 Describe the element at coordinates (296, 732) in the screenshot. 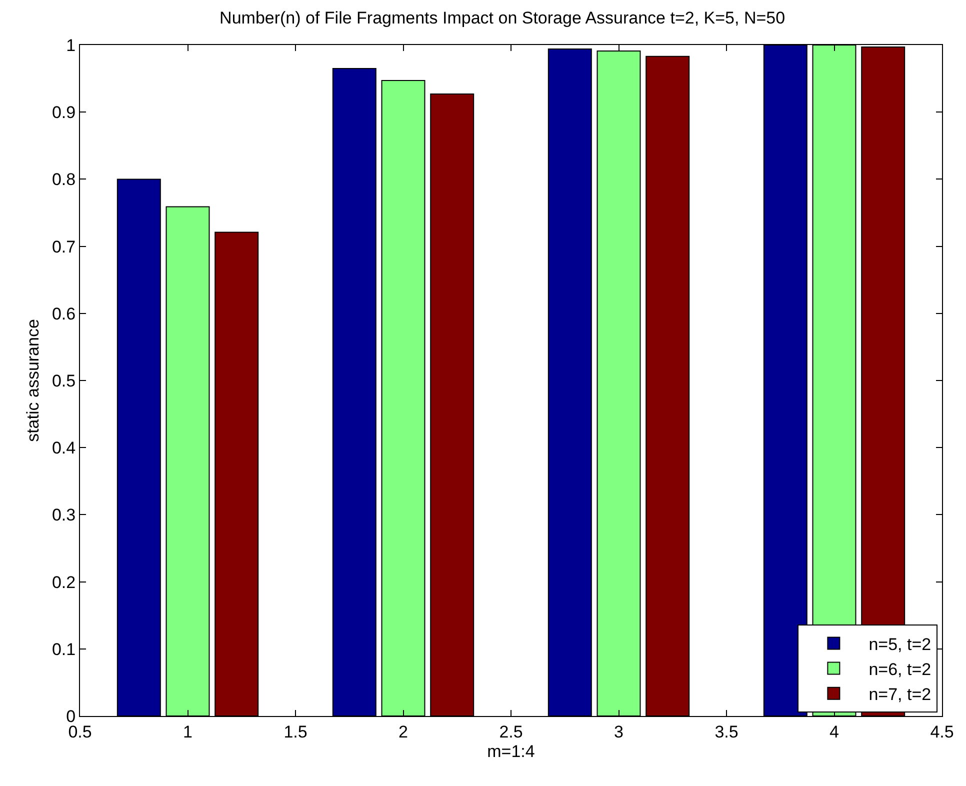

I see `x-tick-label: 1.5` at that location.